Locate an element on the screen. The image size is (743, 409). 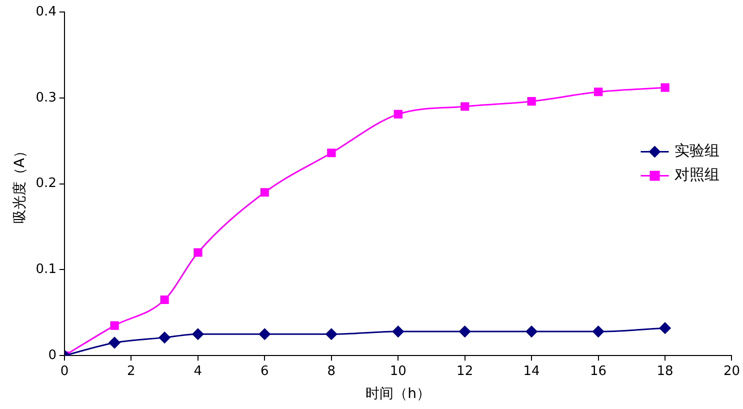
x-tick-label: 16 is located at coordinates (598, 371).